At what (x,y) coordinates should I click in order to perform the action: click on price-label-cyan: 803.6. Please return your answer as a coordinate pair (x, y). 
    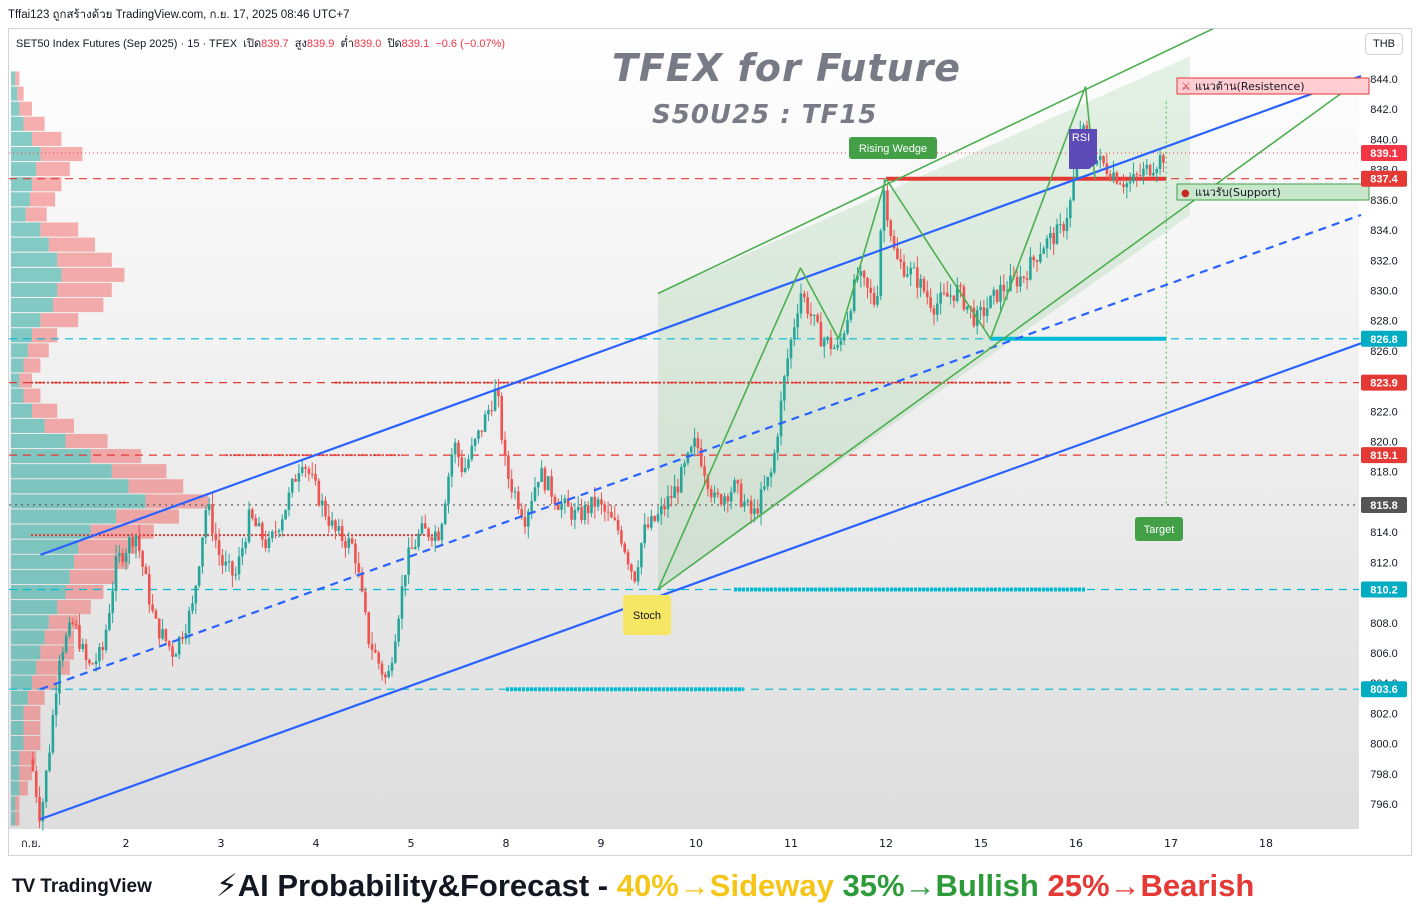
    Looking at the image, I should click on (1384, 689).